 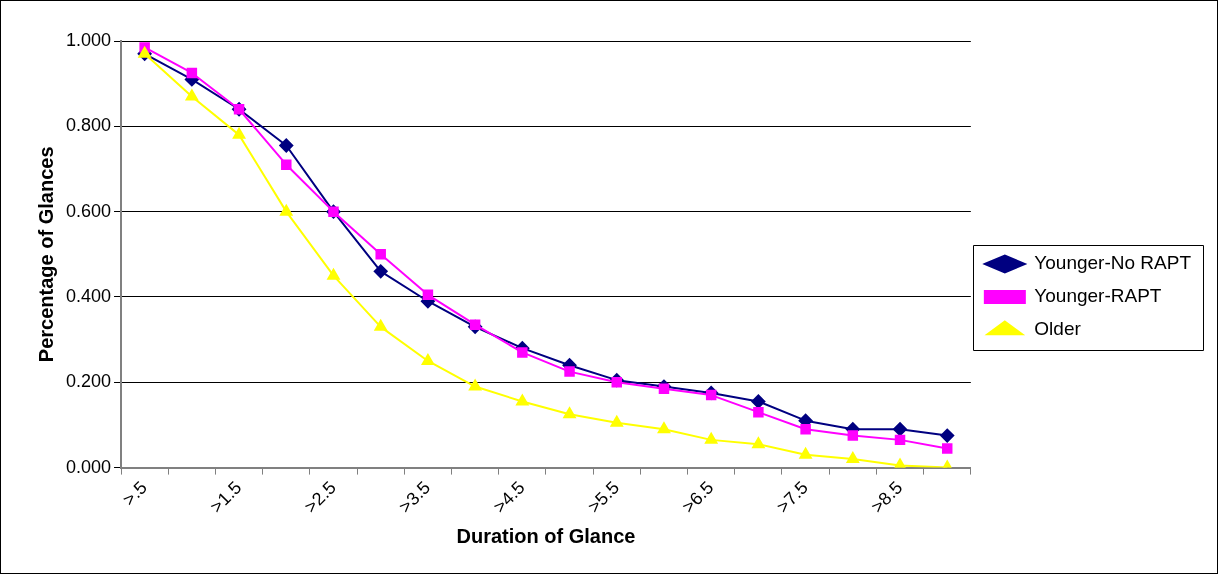 I want to click on y-tick-label: 1.000, so click(x=89, y=39).